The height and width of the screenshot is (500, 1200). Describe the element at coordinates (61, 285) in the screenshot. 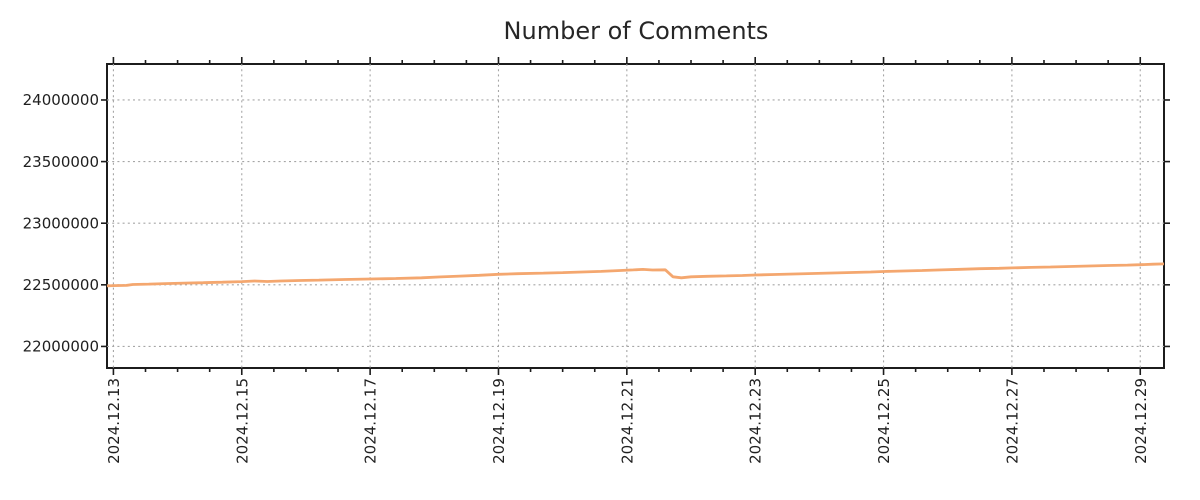

I see `y-tick-label: 22500000` at that location.